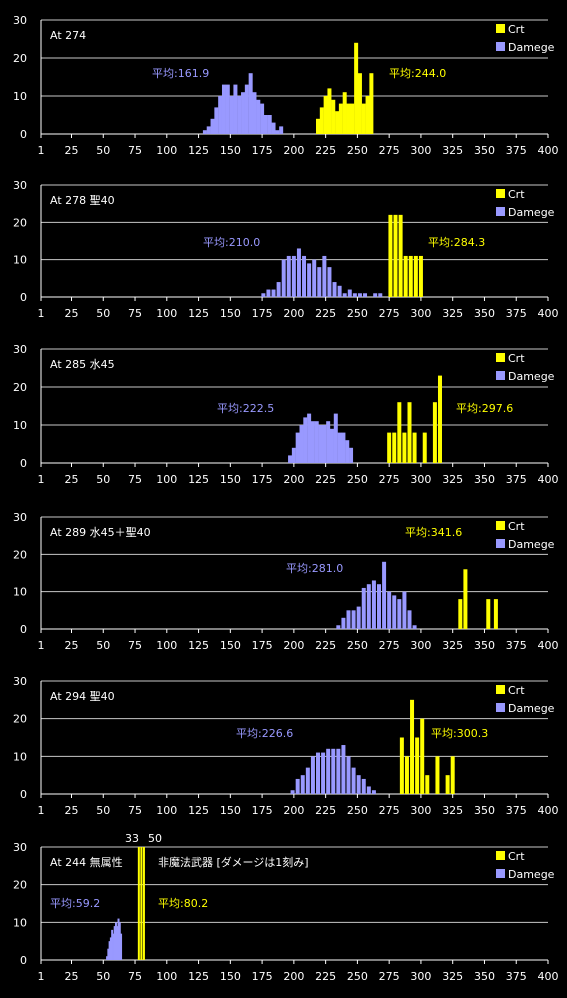 The width and height of the screenshot is (567, 998). Describe the element at coordinates (75, 903) in the screenshot. I see `damage-average-label: 平均:59.2` at that location.